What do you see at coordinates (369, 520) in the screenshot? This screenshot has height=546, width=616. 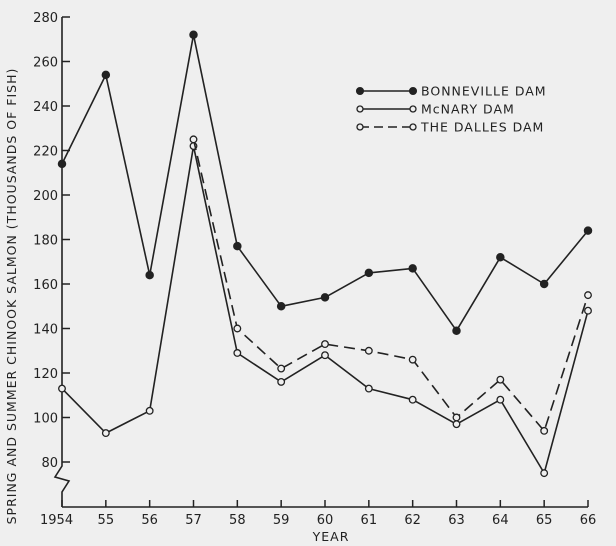 I see `x-tick-label: 61` at bounding box center [369, 520].